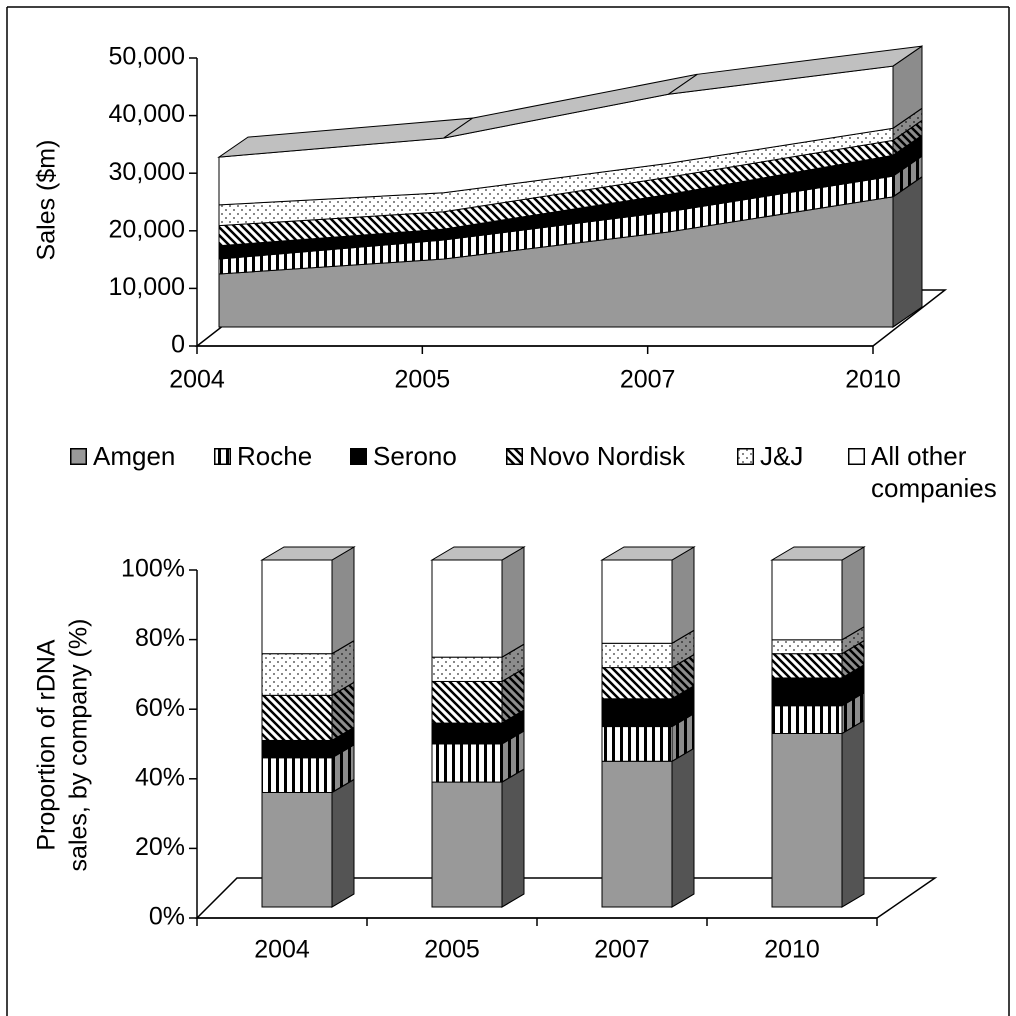 The height and width of the screenshot is (1016, 1016). I want to click on y-tick-label: 40%, so click(160, 777).